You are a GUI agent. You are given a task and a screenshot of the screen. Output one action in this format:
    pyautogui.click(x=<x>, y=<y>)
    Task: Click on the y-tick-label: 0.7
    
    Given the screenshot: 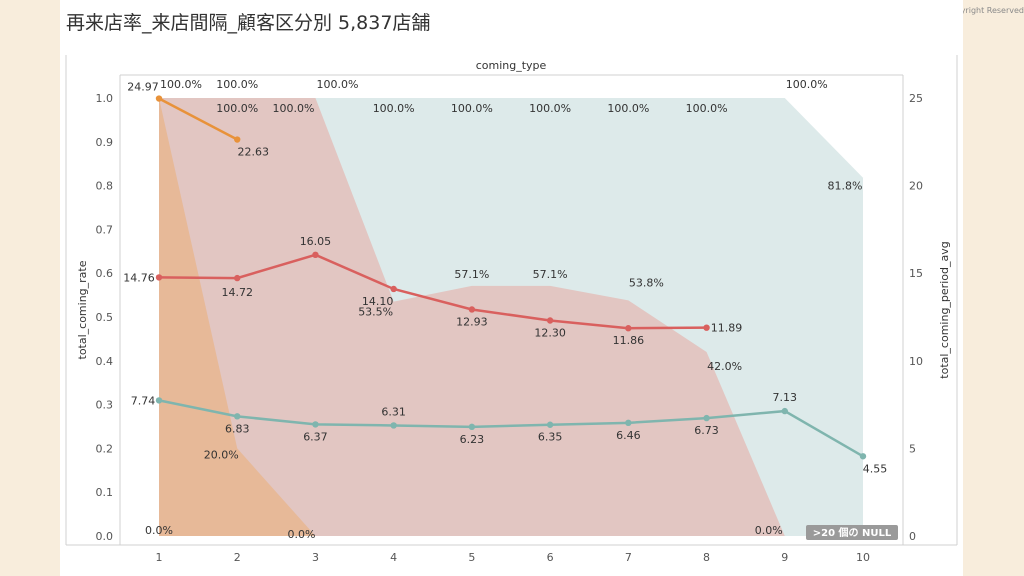 What is the action you would take?
    pyautogui.click(x=105, y=229)
    